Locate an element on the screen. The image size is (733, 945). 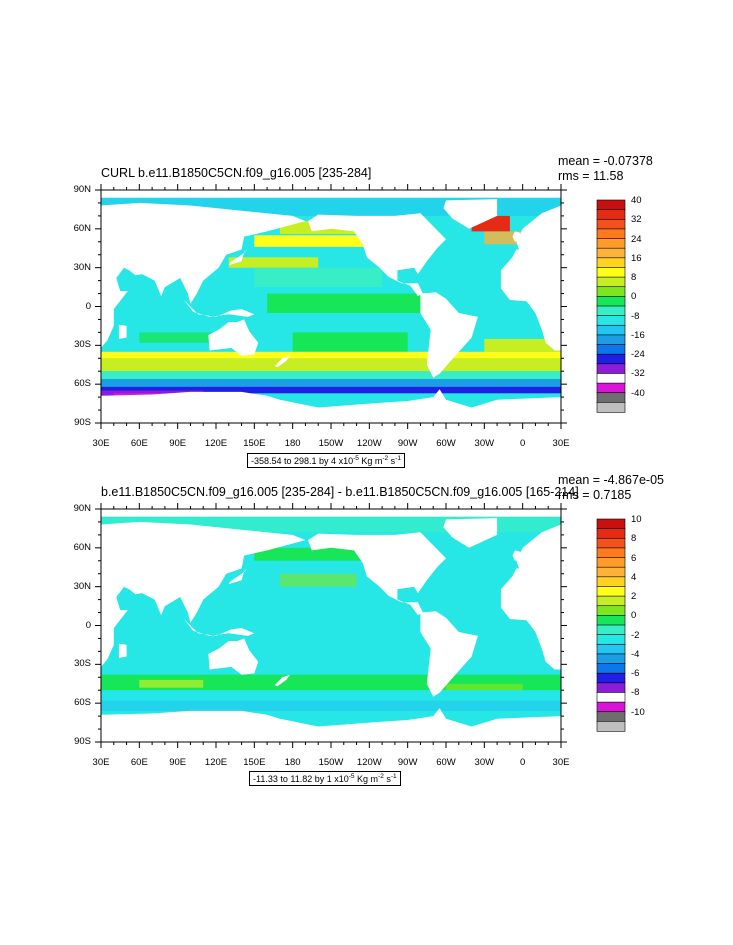
japan-land is located at coordinates (238, 576).